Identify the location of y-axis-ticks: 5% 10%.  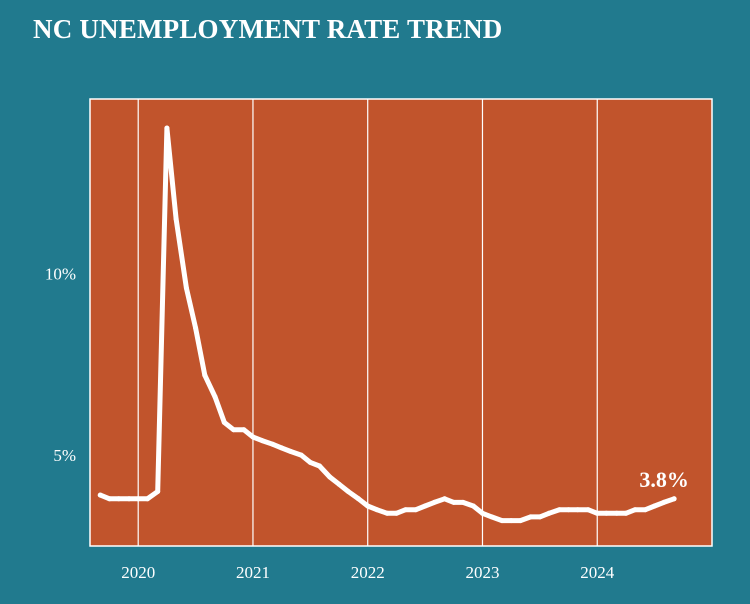
(60, 364).